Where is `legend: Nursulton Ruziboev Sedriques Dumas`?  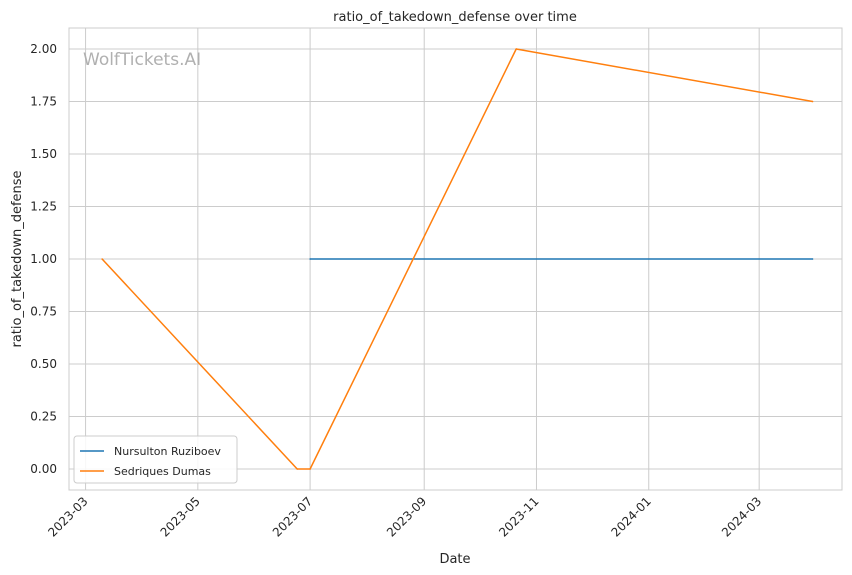
legend: Nursulton Ruziboev Sedriques Dumas is located at coordinates (155, 459).